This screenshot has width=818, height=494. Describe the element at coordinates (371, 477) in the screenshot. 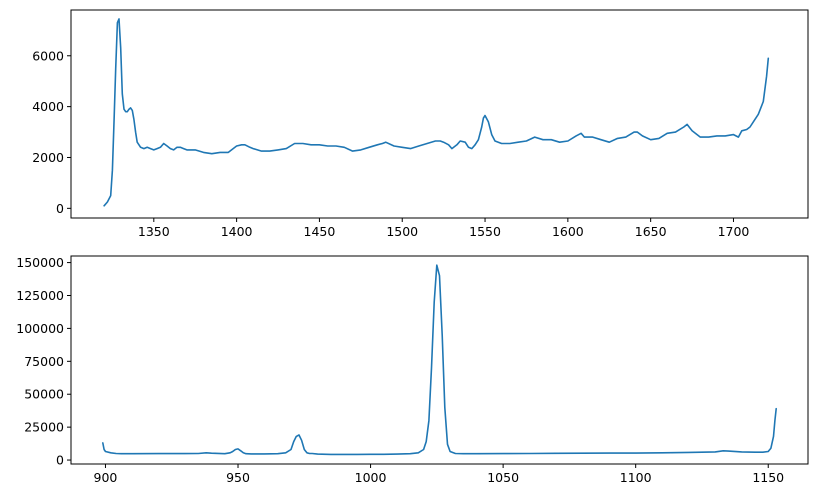

I see `x-tick-label: 1000` at that location.